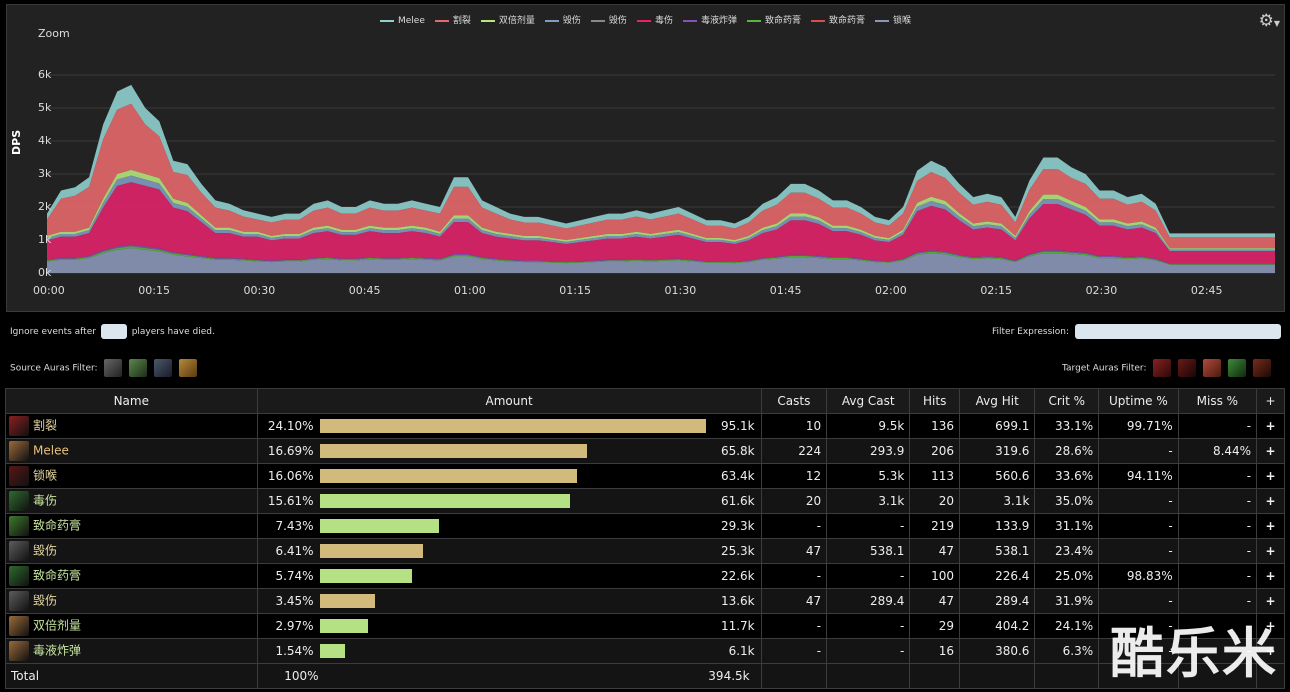 This screenshot has height=692, width=1290. What do you see at coordinates (507, 19) in the screenshot?
I see `legend-item: 双倍剂量` at bounding box center [507, 19].